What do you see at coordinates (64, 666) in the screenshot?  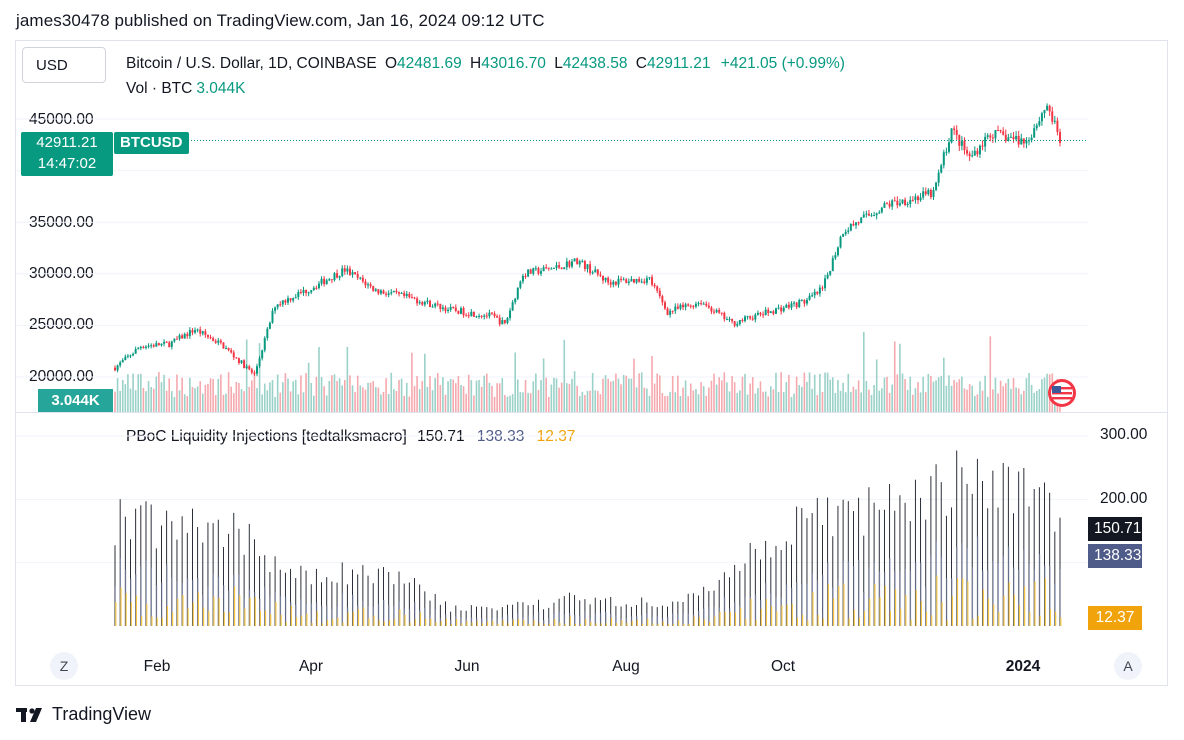 I see `zoom-button: Z` at bounding box center [64, 666].